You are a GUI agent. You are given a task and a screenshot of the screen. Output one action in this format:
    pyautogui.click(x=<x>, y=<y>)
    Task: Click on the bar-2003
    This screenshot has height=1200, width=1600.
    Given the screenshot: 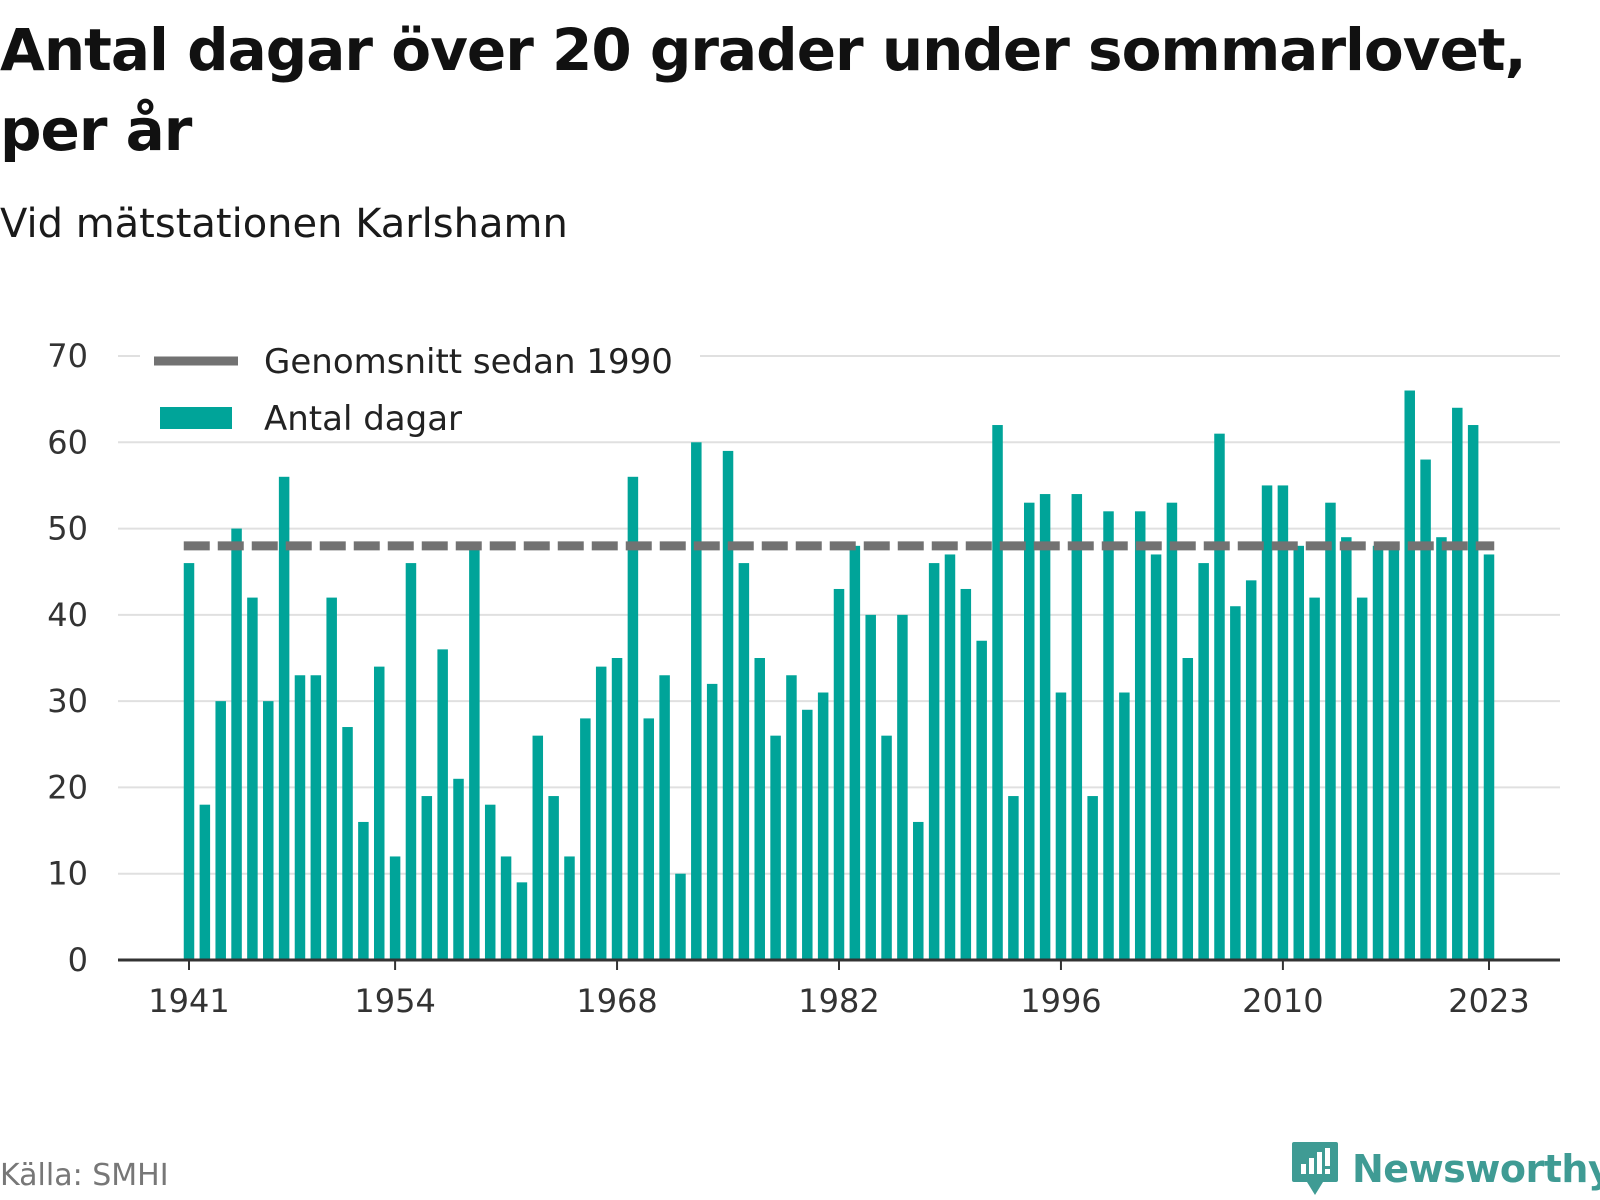 What is the action you would take?
    pyautogui.click(x=1172, y=731)
    